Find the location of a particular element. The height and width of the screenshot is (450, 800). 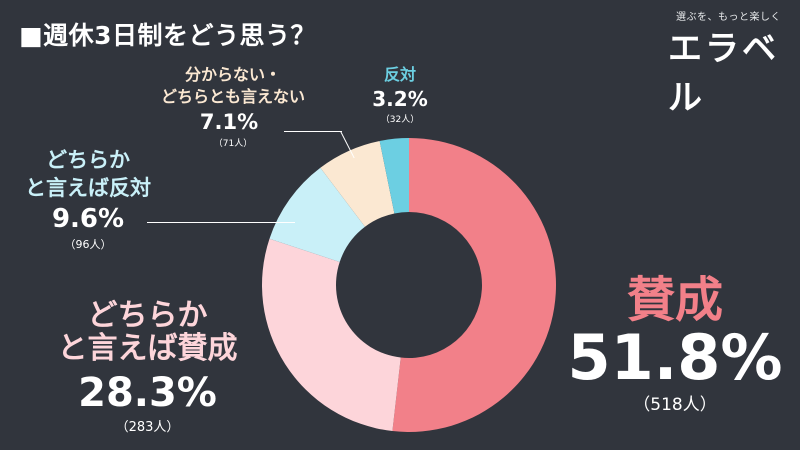

label-somewhat-disagree: どちらか と言えば反対 9.6% （96人） is located at coordinates (88, 199).